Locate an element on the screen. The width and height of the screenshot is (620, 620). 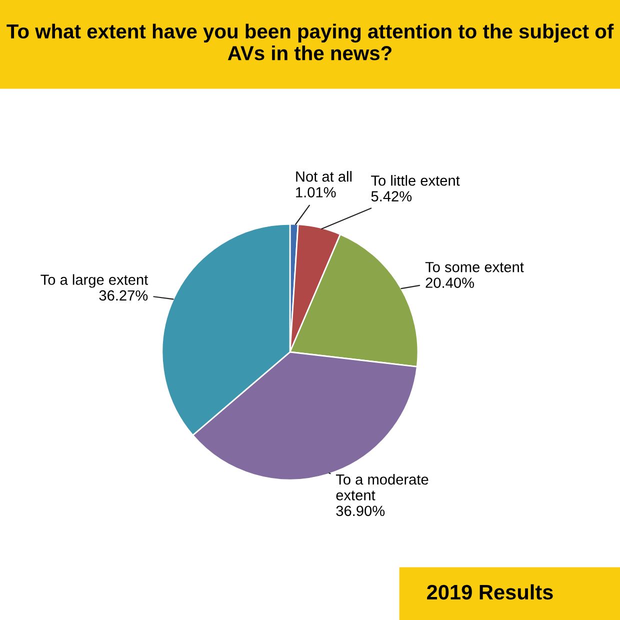
data-label: 36.27% is located at coordinates (123, 295).